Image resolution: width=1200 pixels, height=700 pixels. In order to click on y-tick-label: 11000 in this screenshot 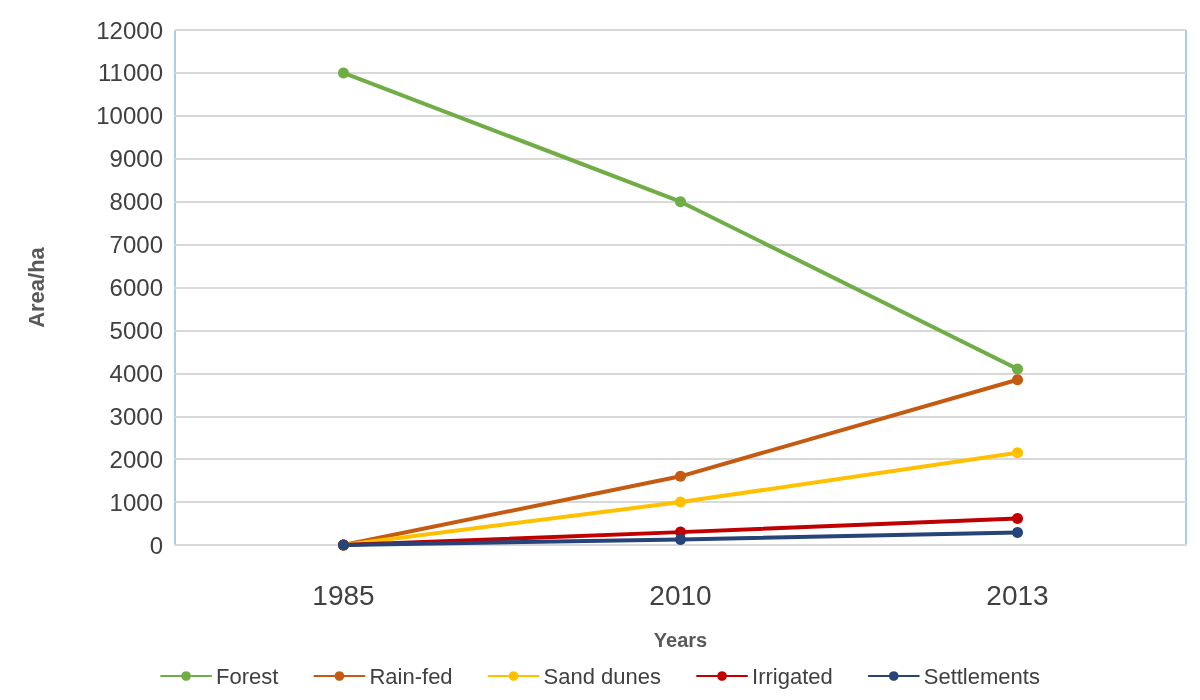, I will do `click(130, 73)`.